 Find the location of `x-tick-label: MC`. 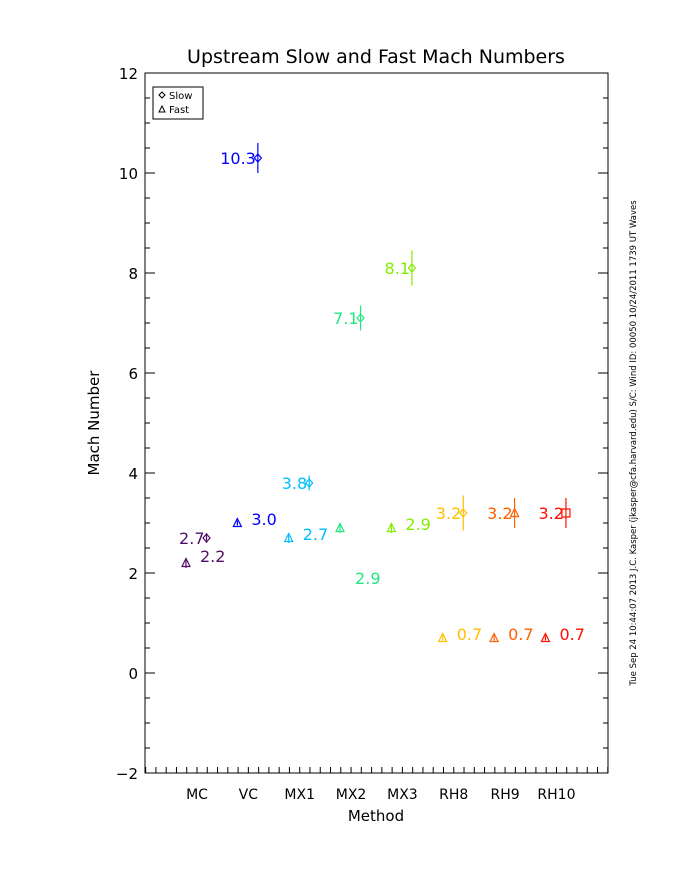

x-tick-label: MC is located at coordinates (197, 795).